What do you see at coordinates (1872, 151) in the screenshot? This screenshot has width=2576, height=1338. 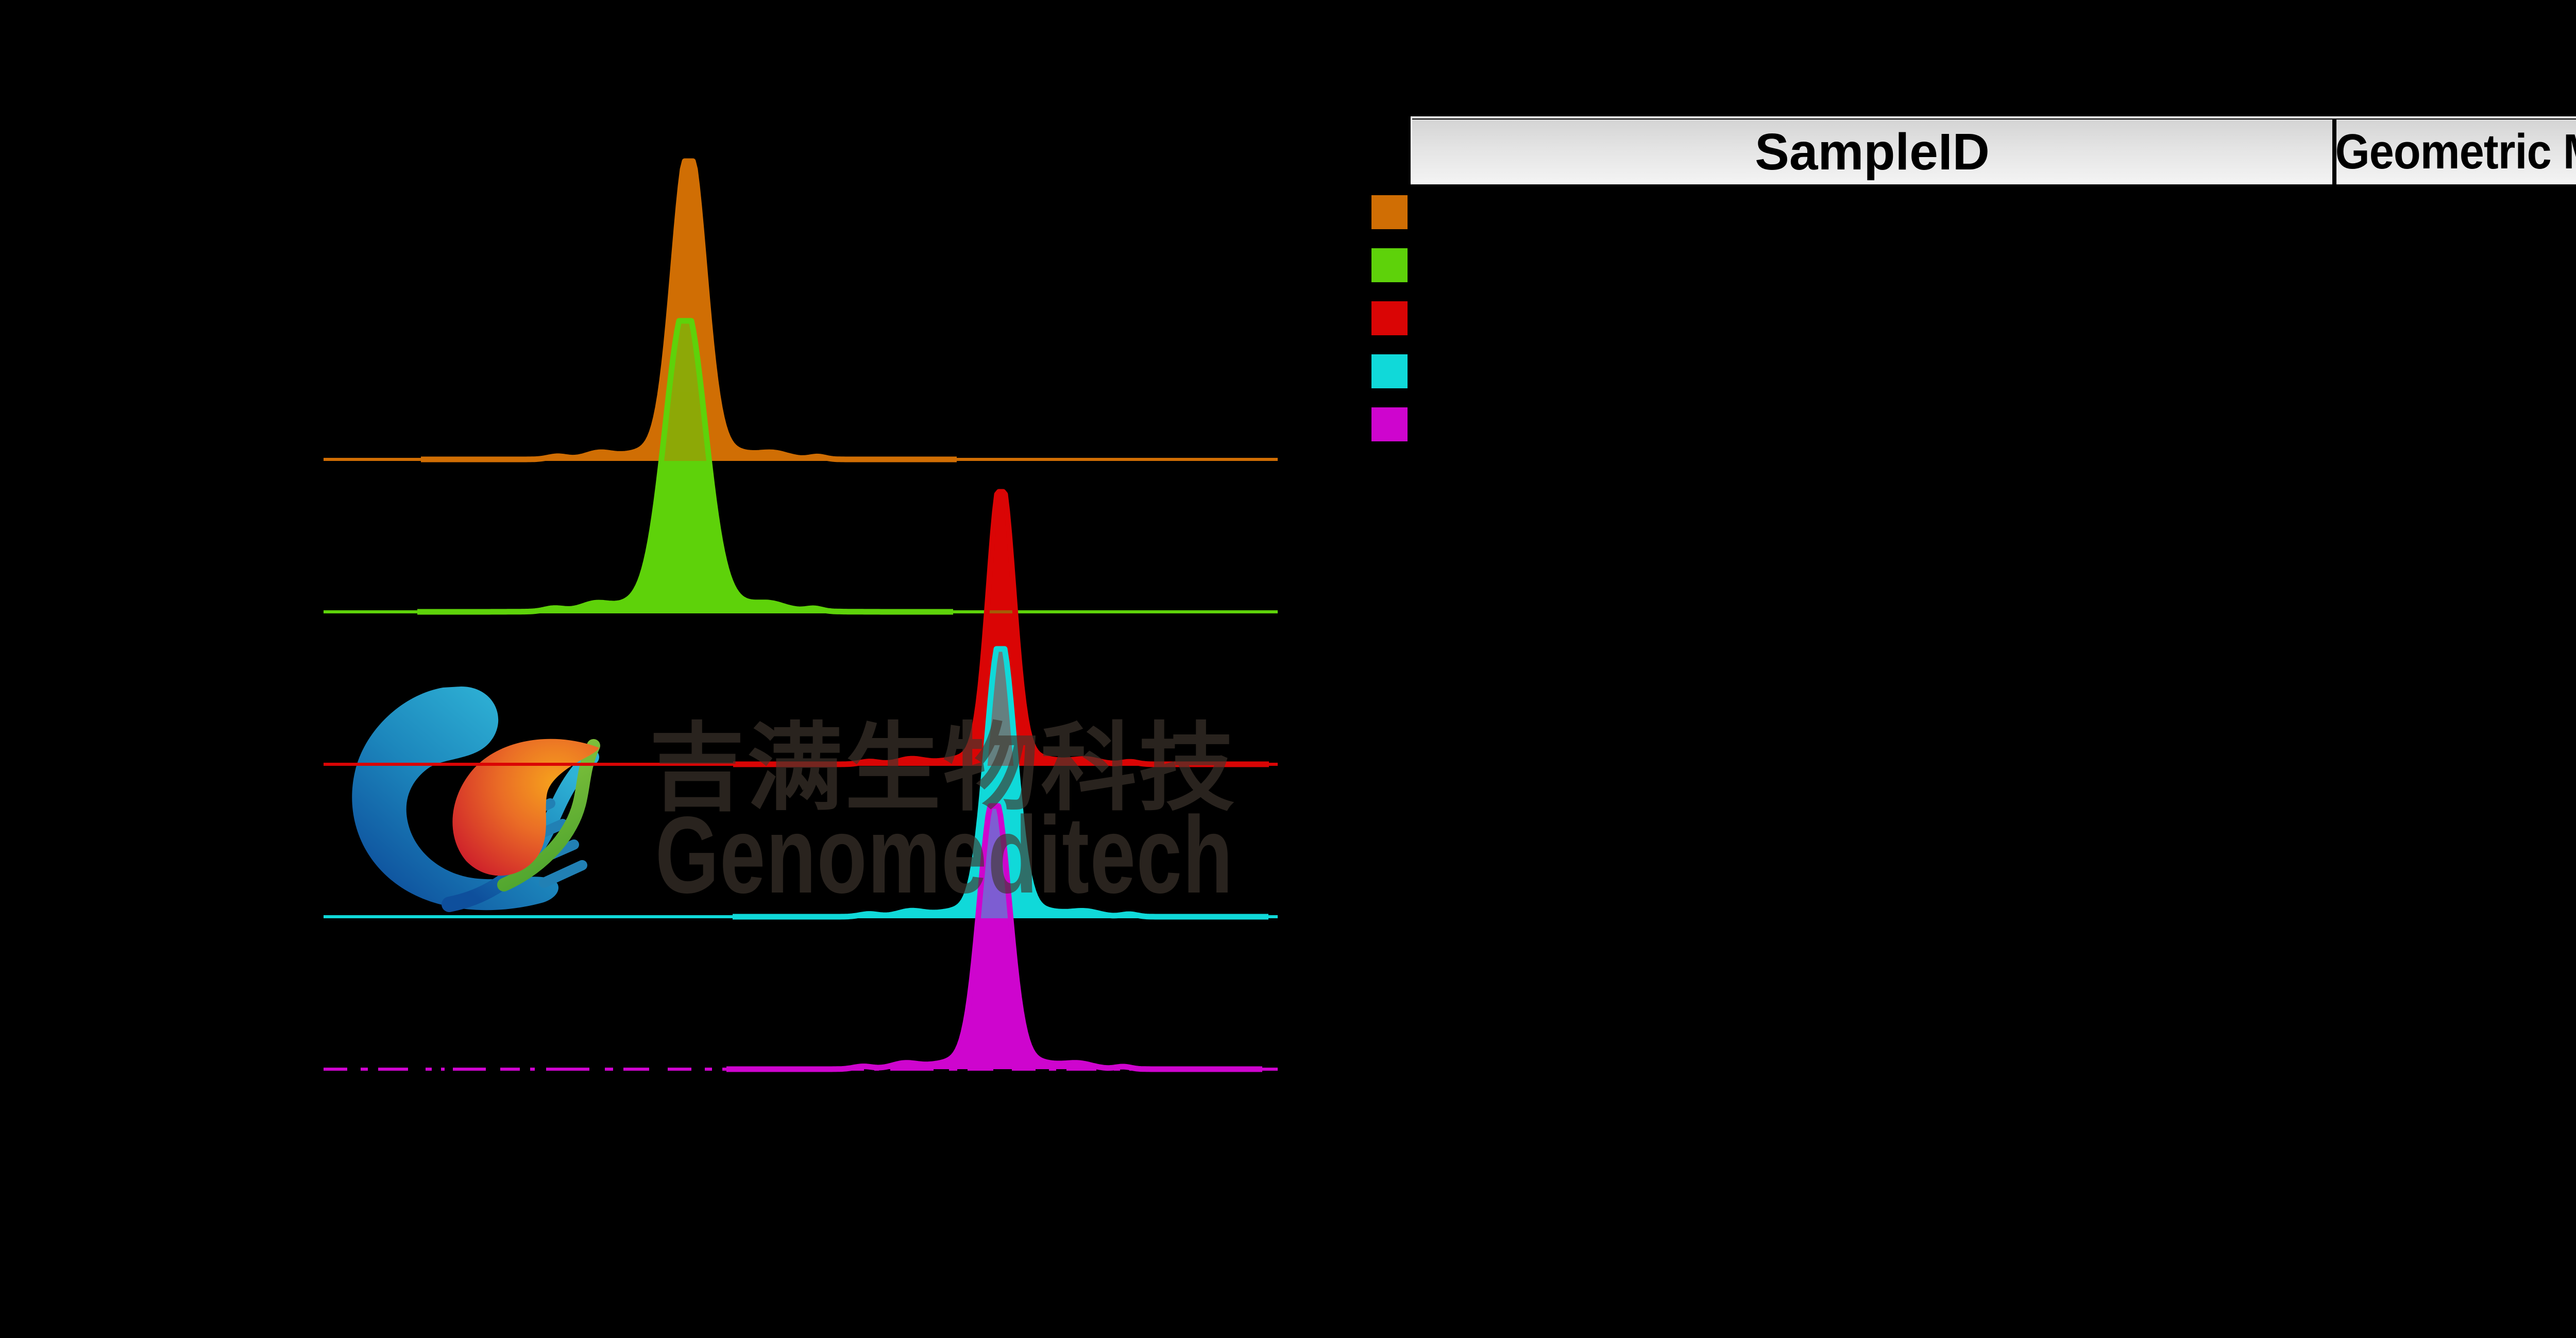 I see `column-header-sampleid: SampleID` at bounding box center [1872, 151].